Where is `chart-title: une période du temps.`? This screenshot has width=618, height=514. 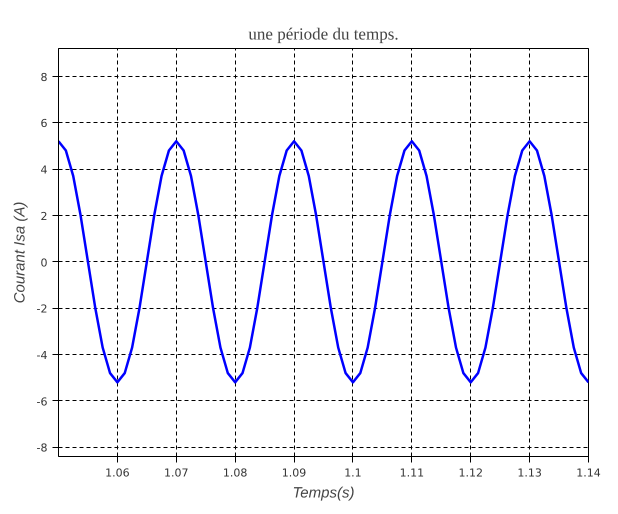 chart-title: une période du temps. is located at coordinates (323, 34).